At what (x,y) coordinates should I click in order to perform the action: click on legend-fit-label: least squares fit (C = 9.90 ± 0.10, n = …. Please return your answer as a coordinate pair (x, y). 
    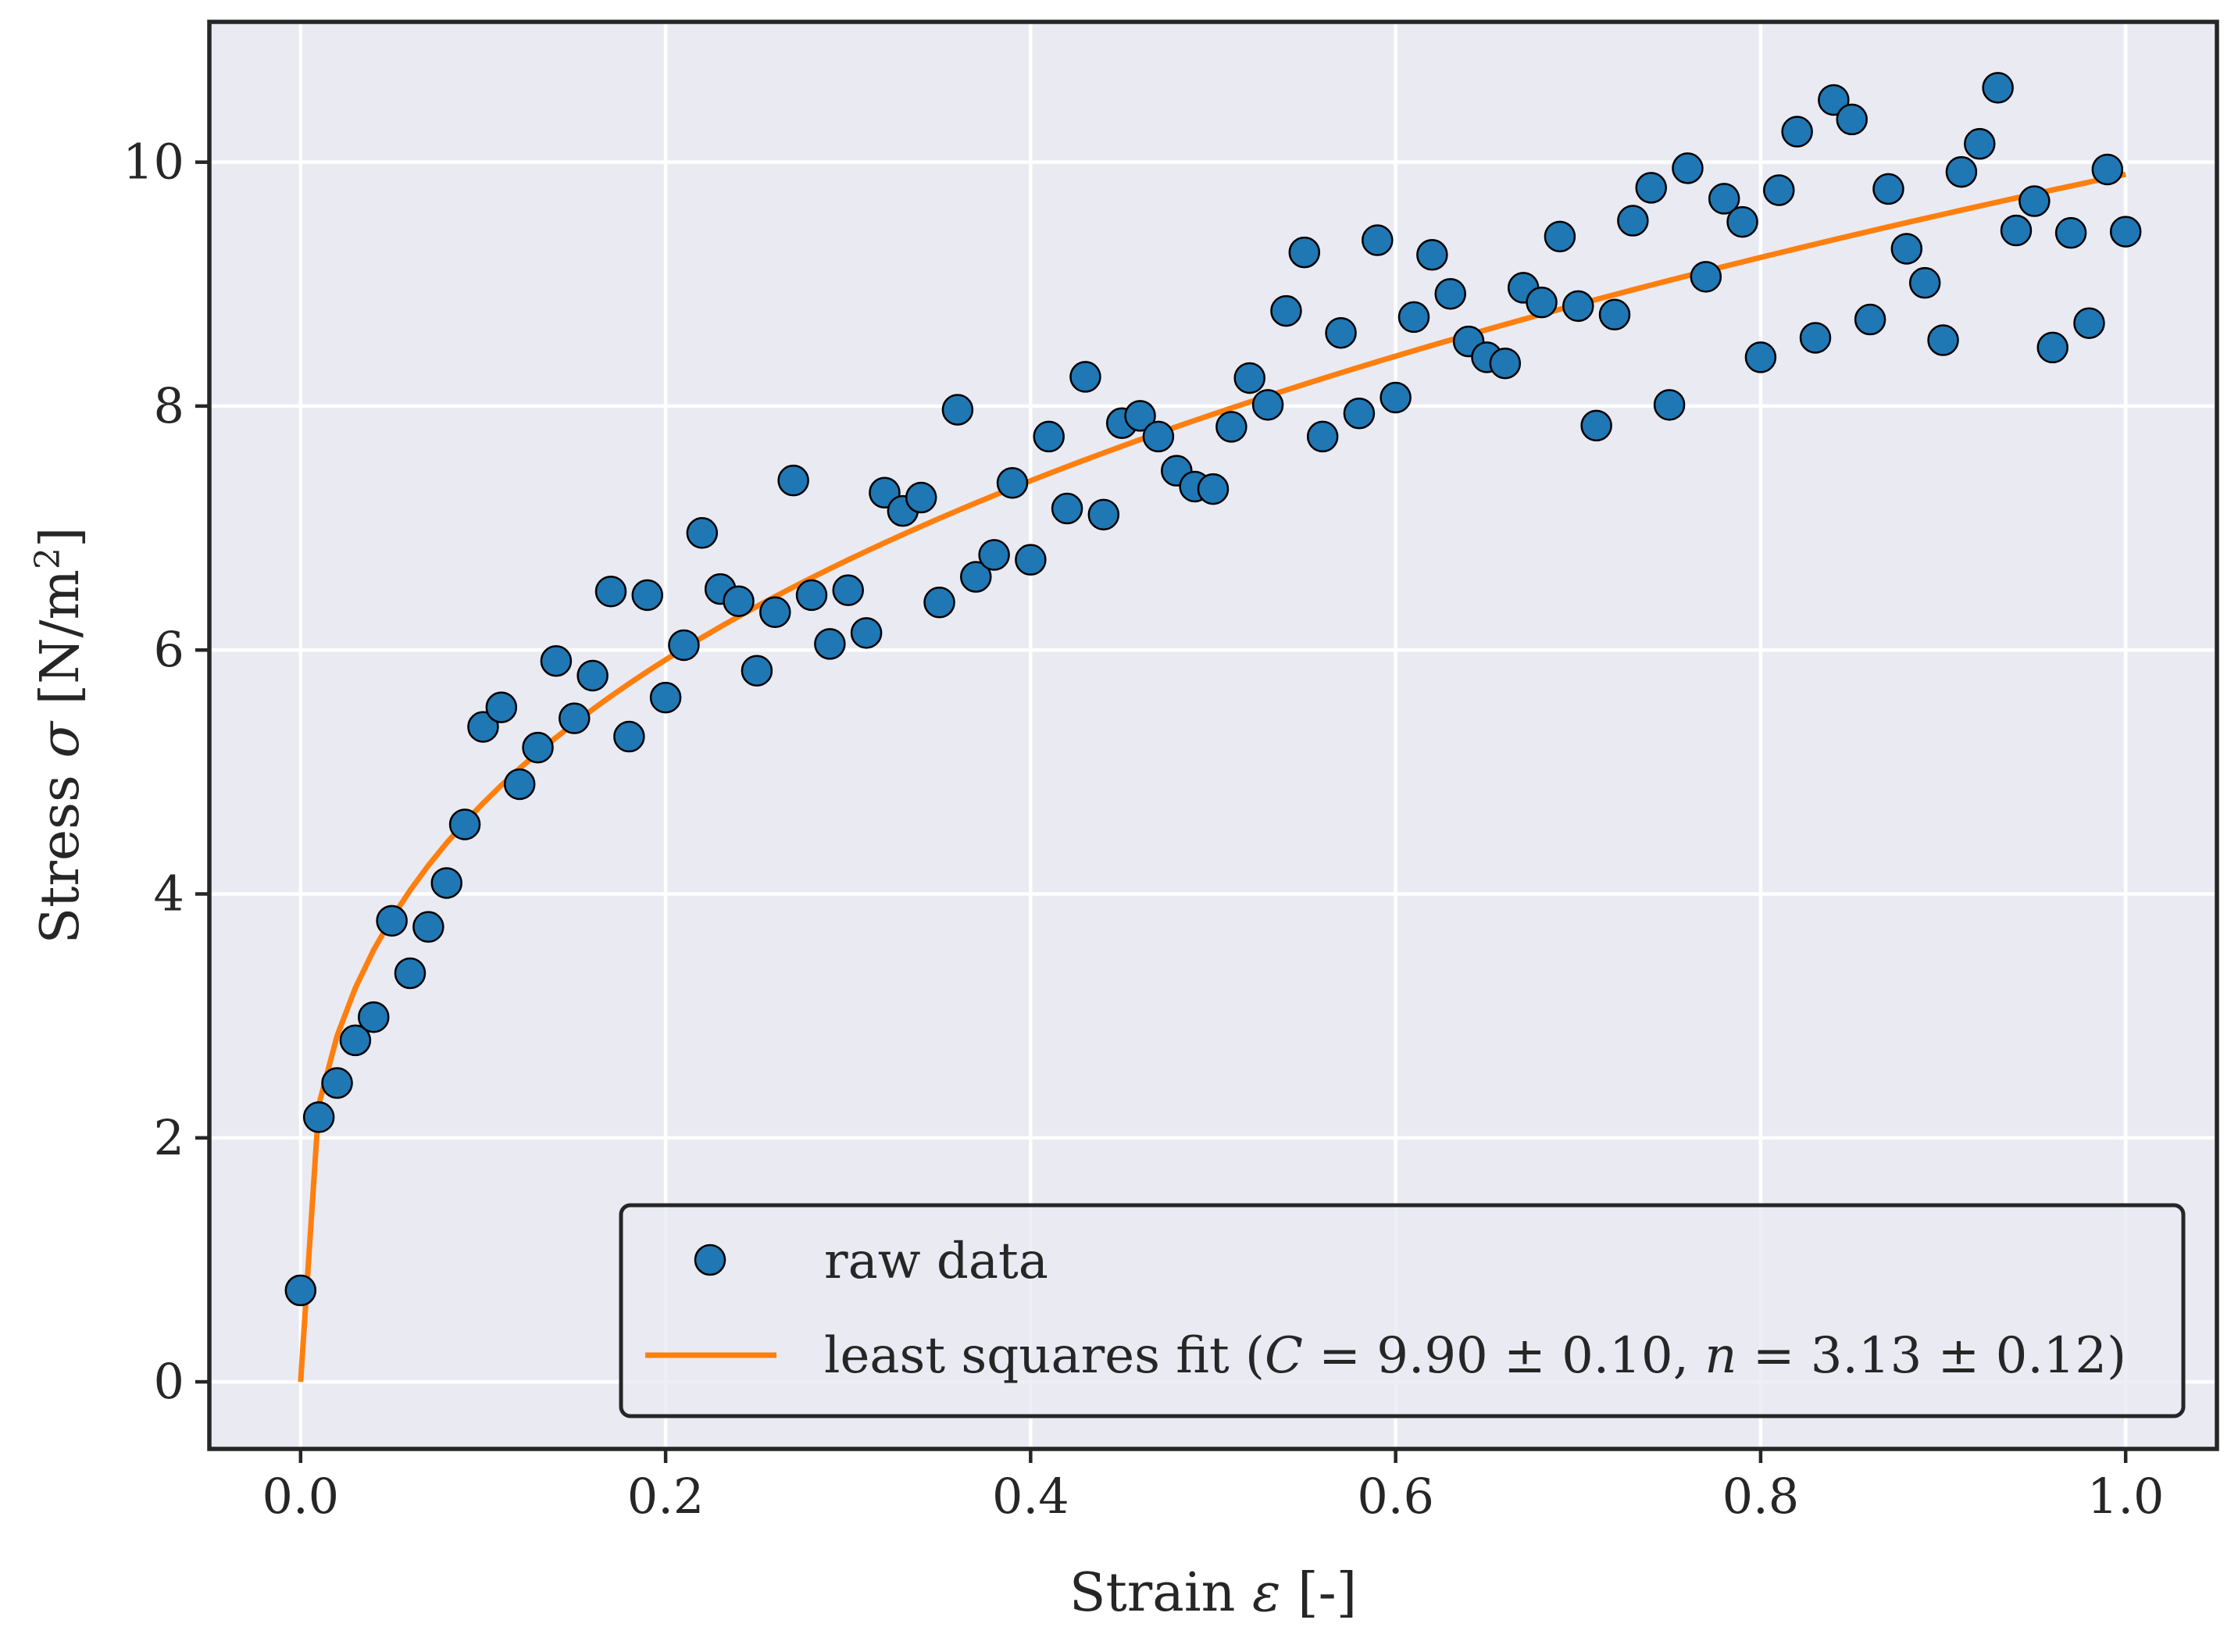
    Looking at the image, I should click on (1475, 1356).